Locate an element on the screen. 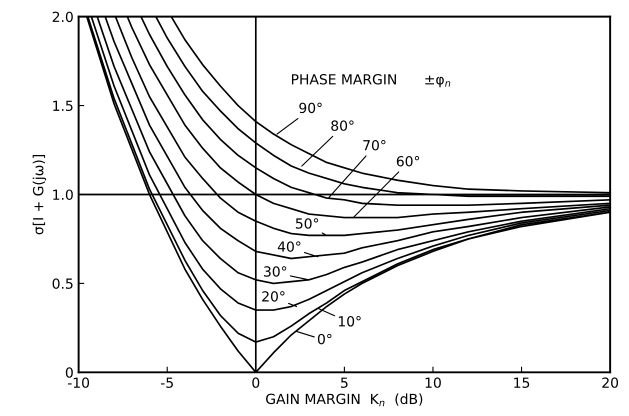 This screenshot has height=416, width=629. annotation: 10° is located at coordinates (349, 321).